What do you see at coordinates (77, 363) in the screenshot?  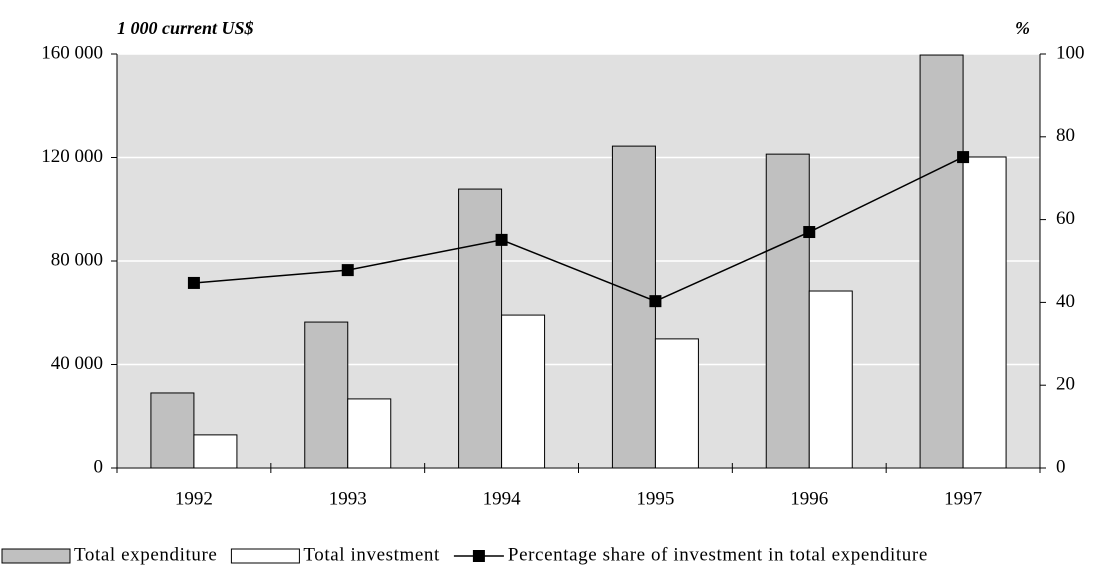 I see `y-tick-label: 40 000` at bounding box center [77, 363].